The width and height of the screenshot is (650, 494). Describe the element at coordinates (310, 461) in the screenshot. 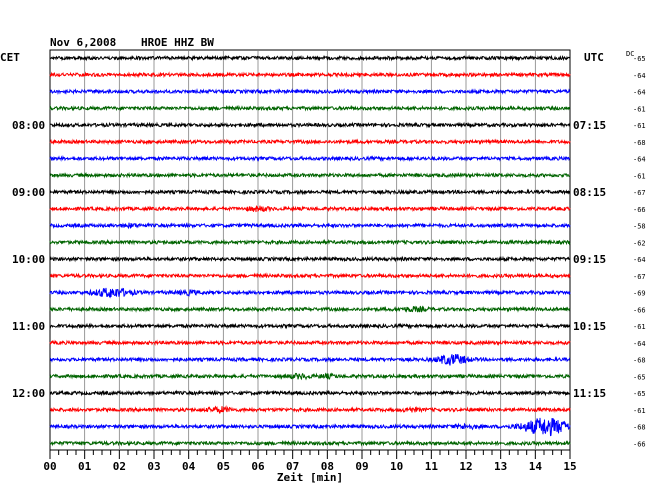

I see `x-axis: 00 01 02 03 04 05 06 07 08 09 10 11 12 13 14 15` at that location.